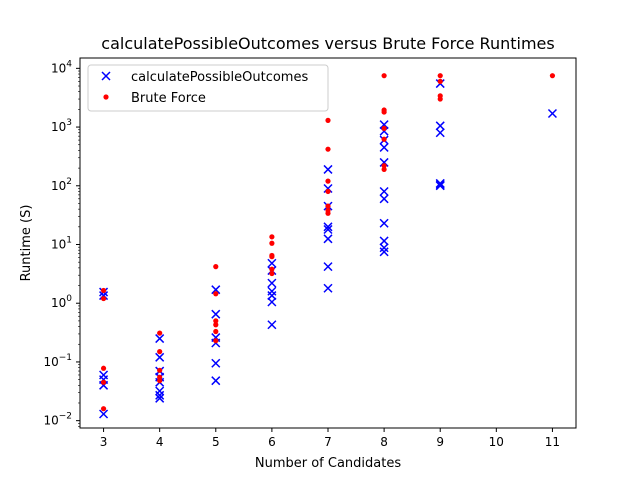 This screenshot has height=480, width=640. What do you see at coordinates (440, 442) in the screenshot?
I see `x-tick-label: 9` at bounding box center [440, 442].